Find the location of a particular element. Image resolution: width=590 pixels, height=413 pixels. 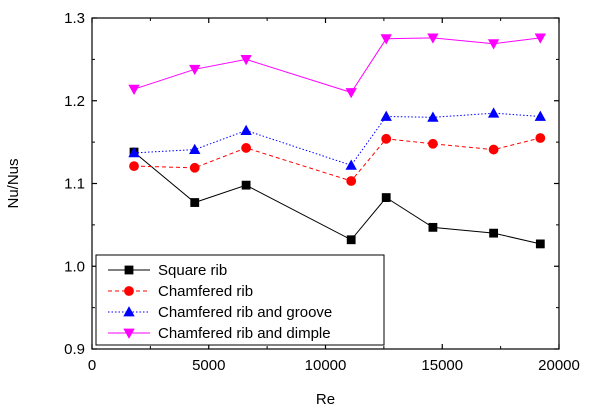

legend-item: Chamfered rib and groove is located at coordinates (220, 312).